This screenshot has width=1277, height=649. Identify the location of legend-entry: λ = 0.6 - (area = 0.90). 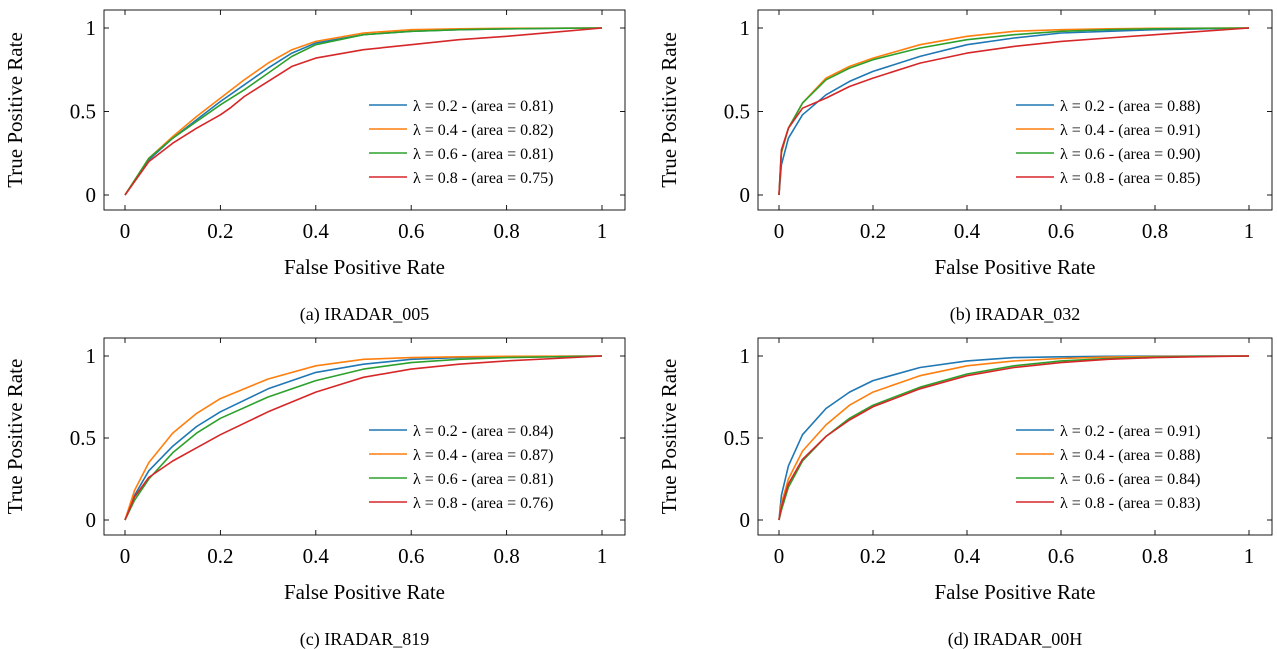
(1130, 154).